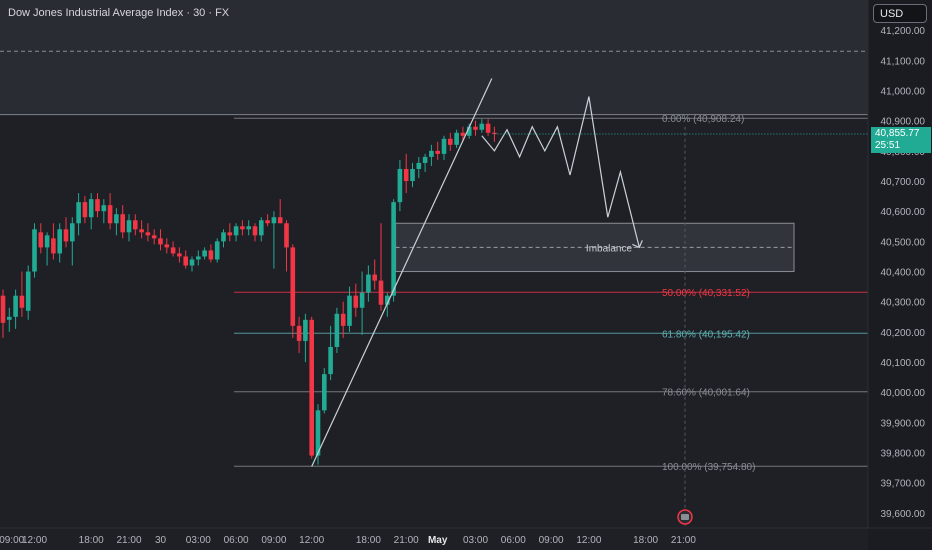  What do you see at coordinates (903, 514) in the screenshot?
I see `y-tick-label: 39,600.00` at bounding box center [903, 514].